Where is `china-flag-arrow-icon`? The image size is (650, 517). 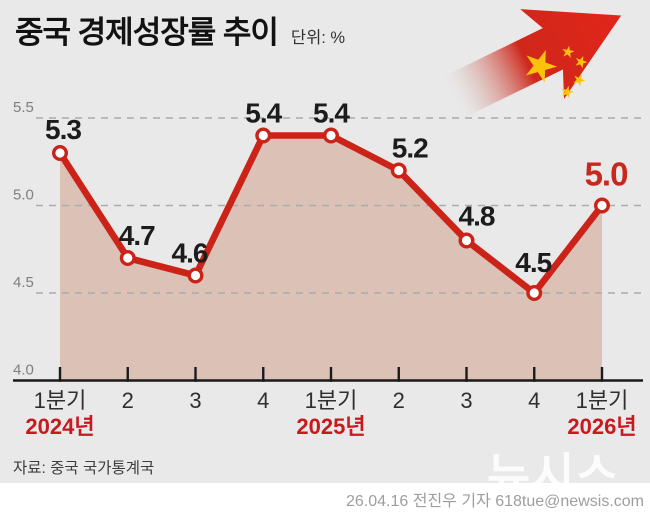 china-flag-arrow-icon is located at coordinates (532, 63).